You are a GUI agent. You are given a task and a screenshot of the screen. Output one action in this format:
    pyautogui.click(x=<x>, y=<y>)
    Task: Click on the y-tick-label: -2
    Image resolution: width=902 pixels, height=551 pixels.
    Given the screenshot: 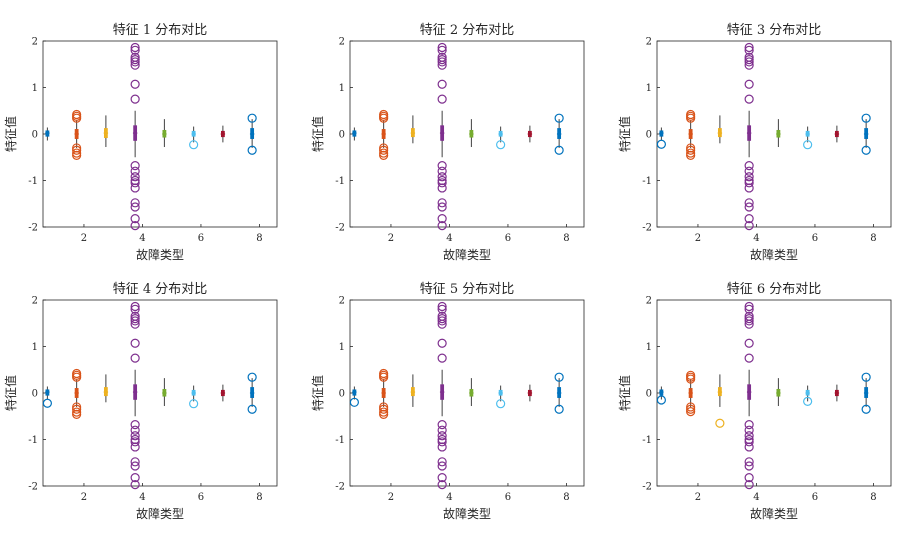 What is the action you would take?
    pyautogui.click(x=340, y=487)
    